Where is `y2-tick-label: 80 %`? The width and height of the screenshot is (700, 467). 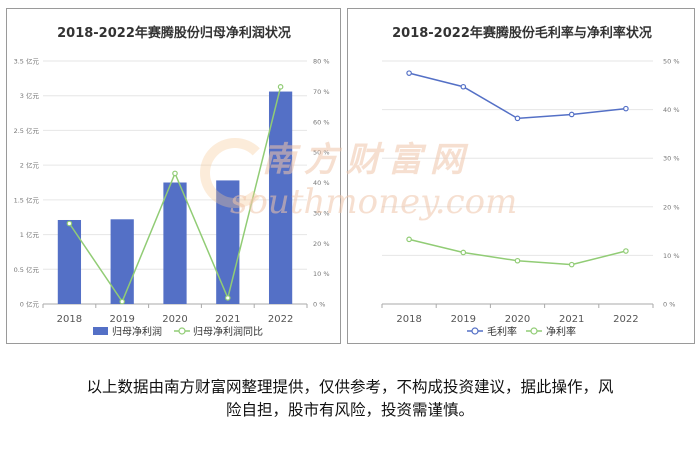
y2-tick-label: 80 % is located at coordinates (321, 62).